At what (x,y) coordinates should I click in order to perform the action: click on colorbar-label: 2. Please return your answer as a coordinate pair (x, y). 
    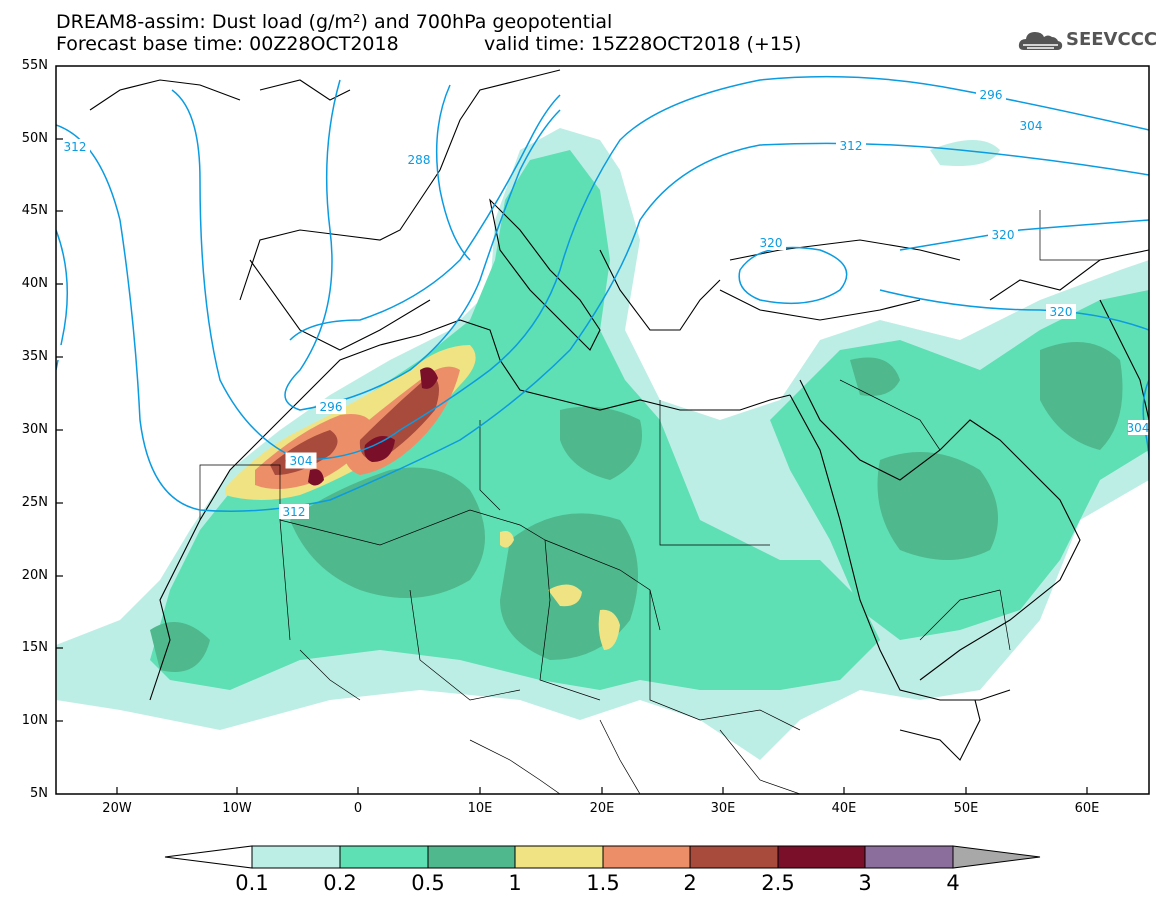
    Looking at the image, I should click on (690, 883).